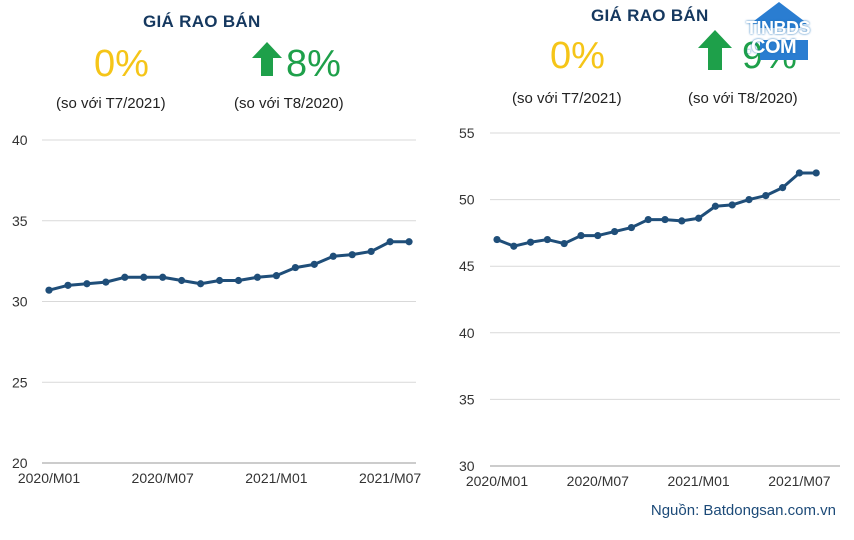  What do you see at coordinates (778, 28) in the screenshot?
I see `logo-text-line1: TINBDS` at bounding box center [778, 28].